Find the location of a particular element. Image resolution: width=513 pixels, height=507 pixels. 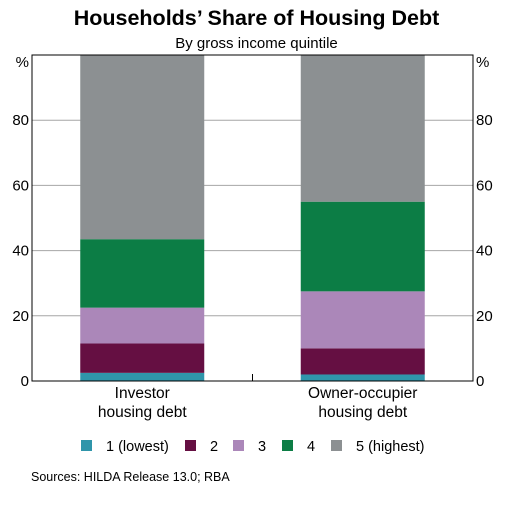

y-tick-label-left: 40 is located at coordinates (20, 251).